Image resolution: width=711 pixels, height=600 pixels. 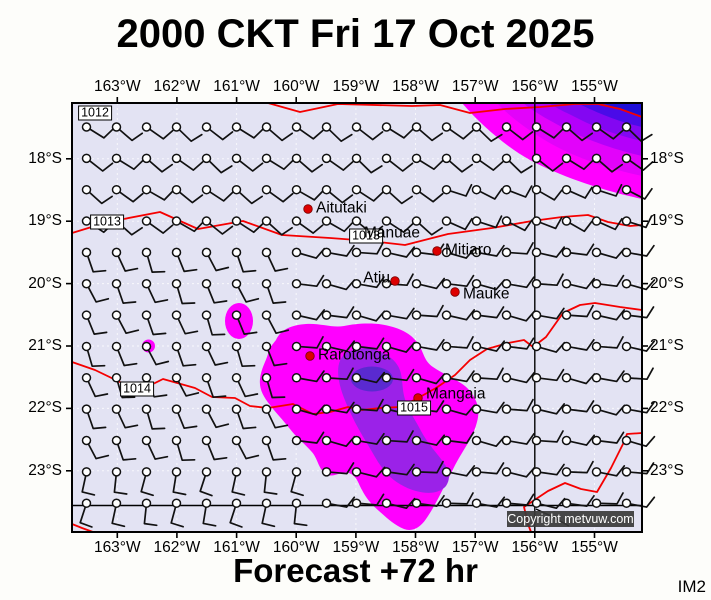 I want to click on isobar-label-1012-0: 1012, so click(x=95, y=113).